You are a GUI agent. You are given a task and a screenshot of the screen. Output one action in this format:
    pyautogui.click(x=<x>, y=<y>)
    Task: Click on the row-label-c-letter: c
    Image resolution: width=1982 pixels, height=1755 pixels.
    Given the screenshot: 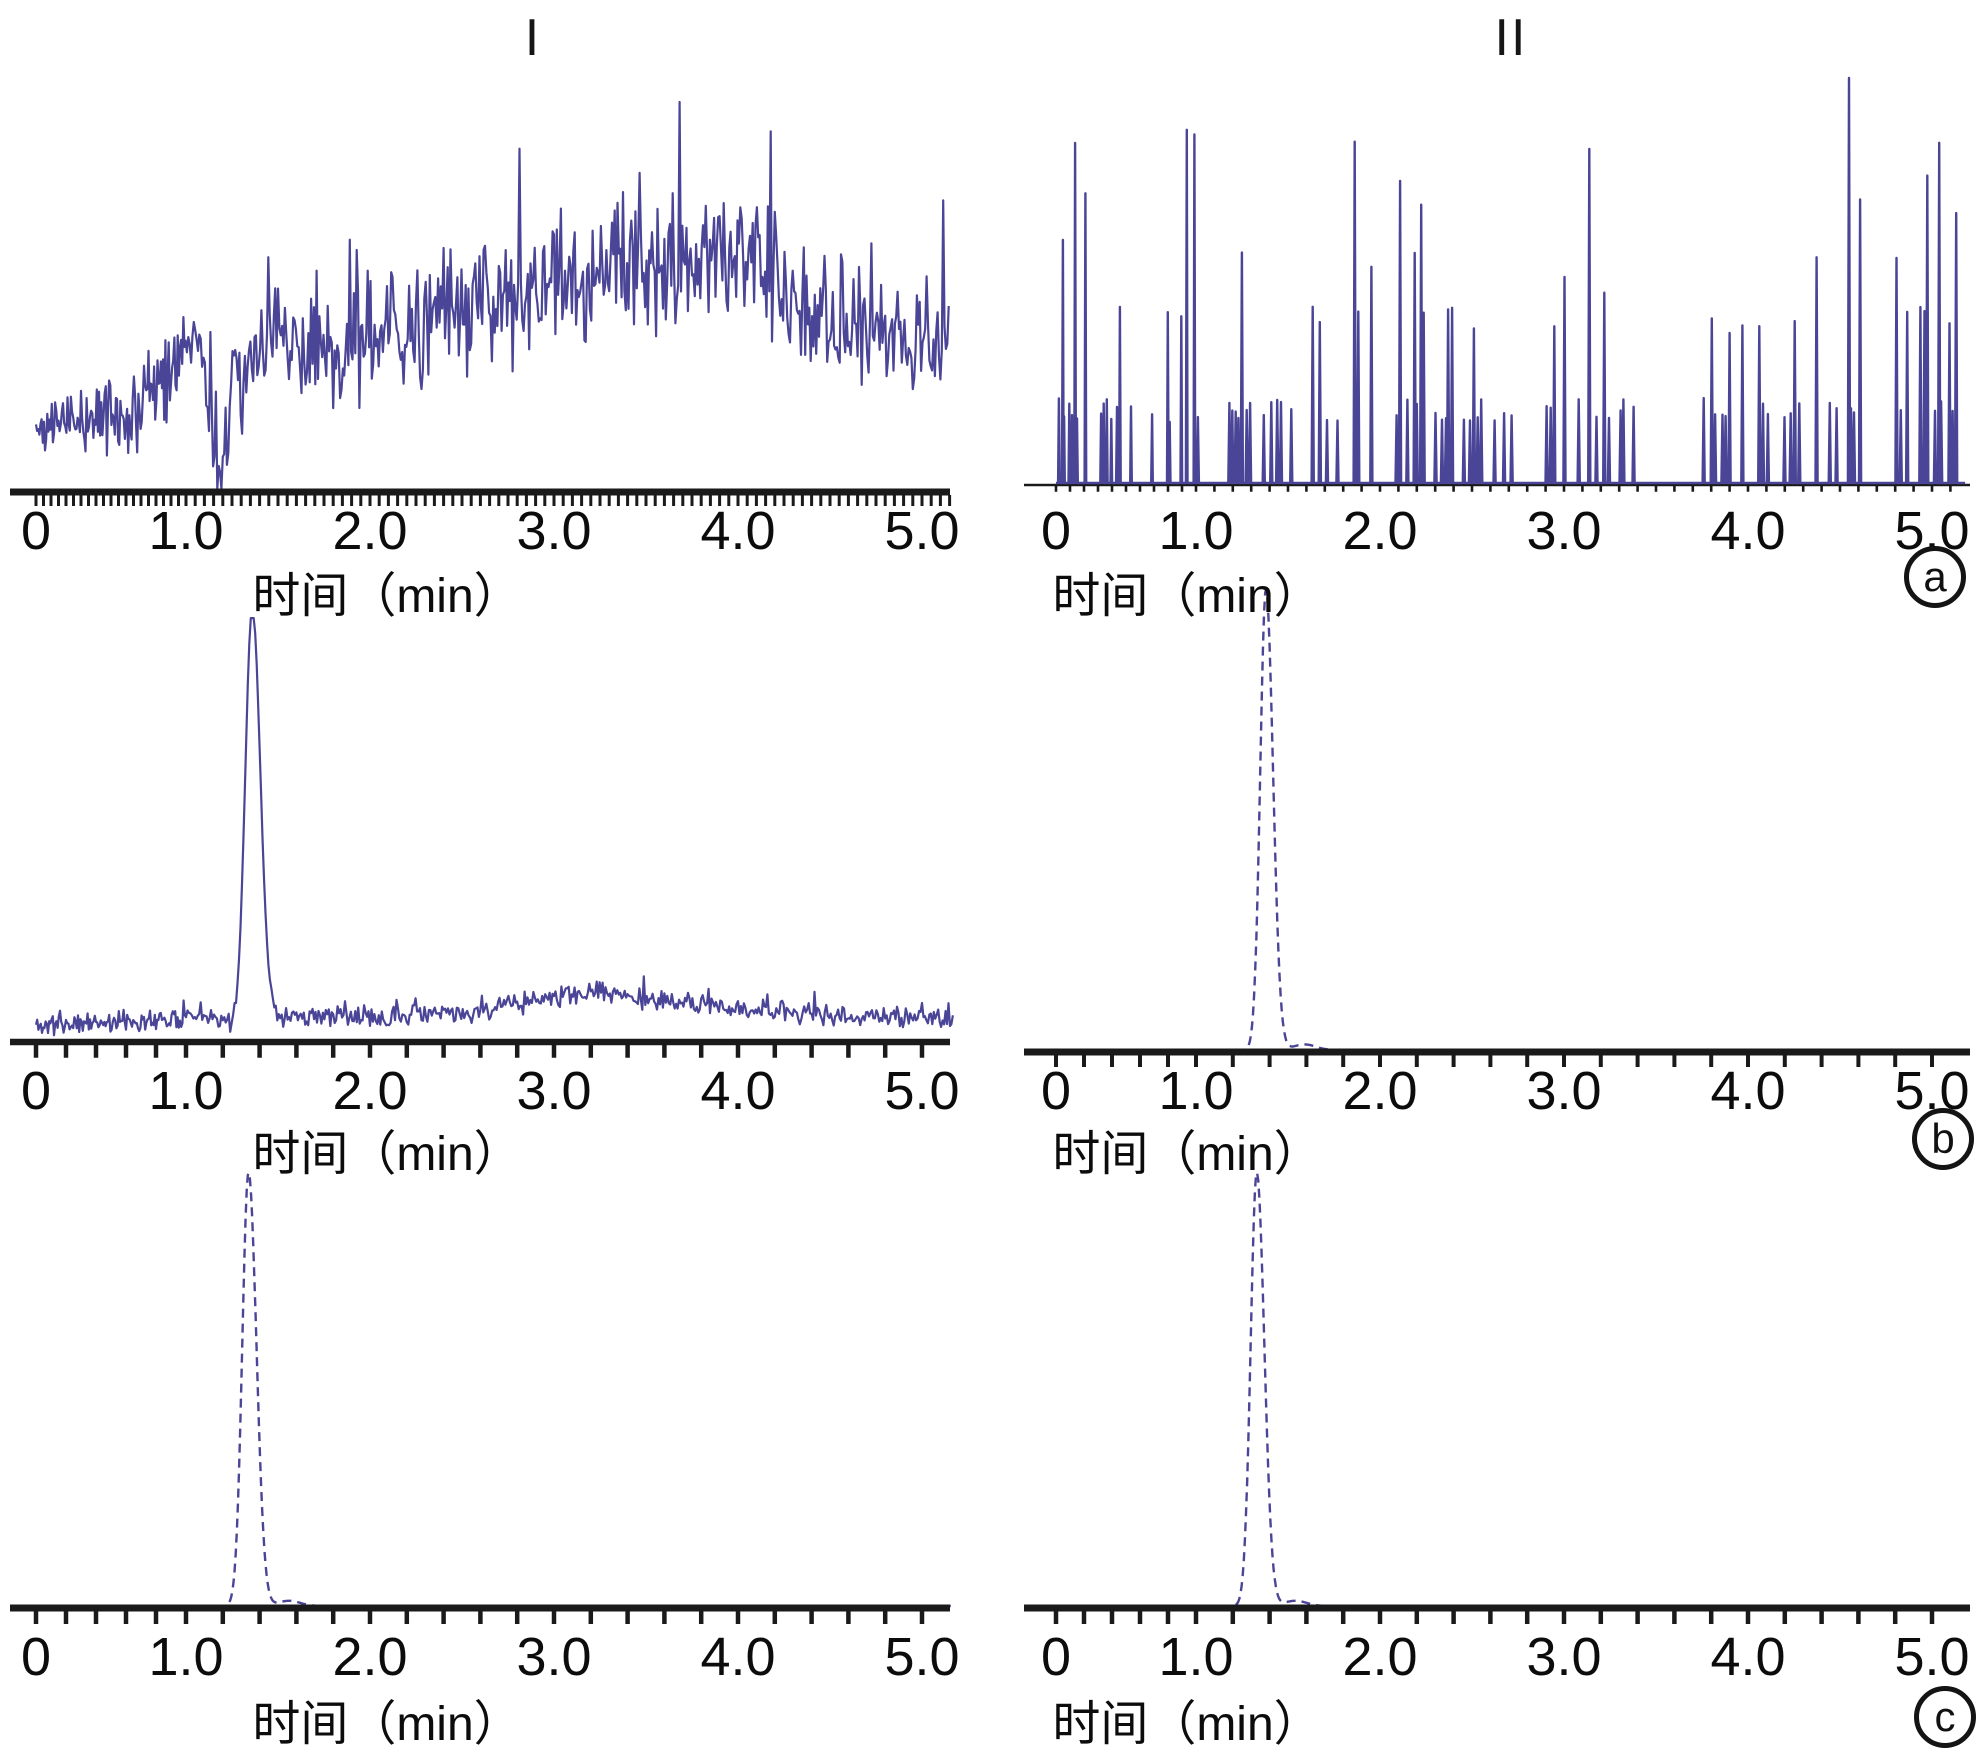 What is the action you would take?
    pyautogui.click(x=1945, y=1716)
    